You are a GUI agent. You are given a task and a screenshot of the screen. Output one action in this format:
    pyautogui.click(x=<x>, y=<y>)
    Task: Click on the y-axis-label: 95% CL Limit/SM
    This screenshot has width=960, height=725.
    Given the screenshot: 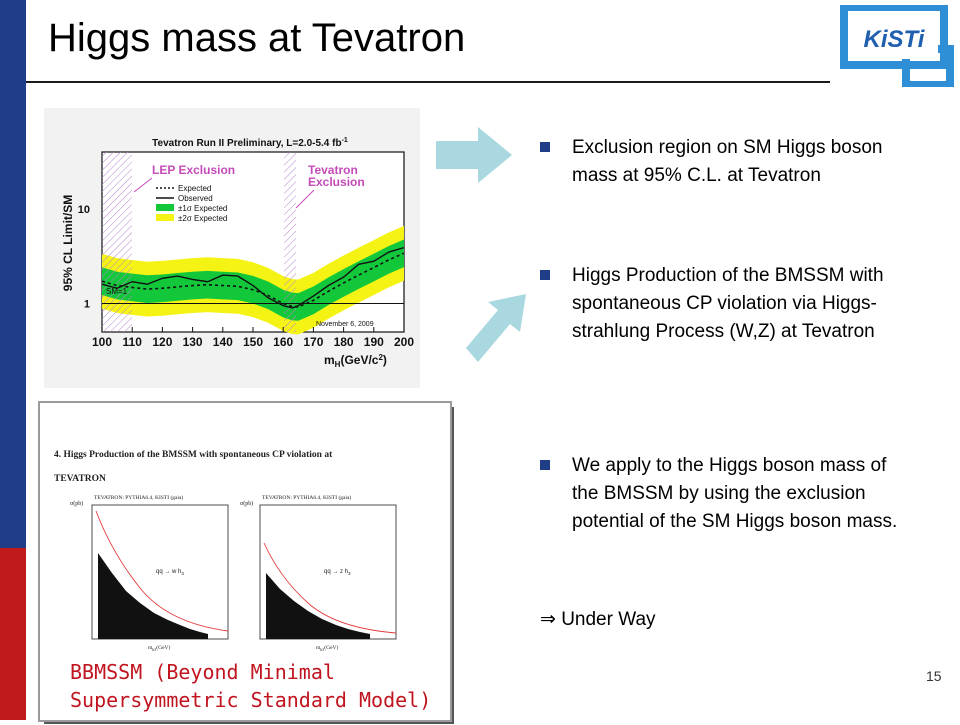 What is the action you would take?
    pyautogui.click(x=68, y=243)
    